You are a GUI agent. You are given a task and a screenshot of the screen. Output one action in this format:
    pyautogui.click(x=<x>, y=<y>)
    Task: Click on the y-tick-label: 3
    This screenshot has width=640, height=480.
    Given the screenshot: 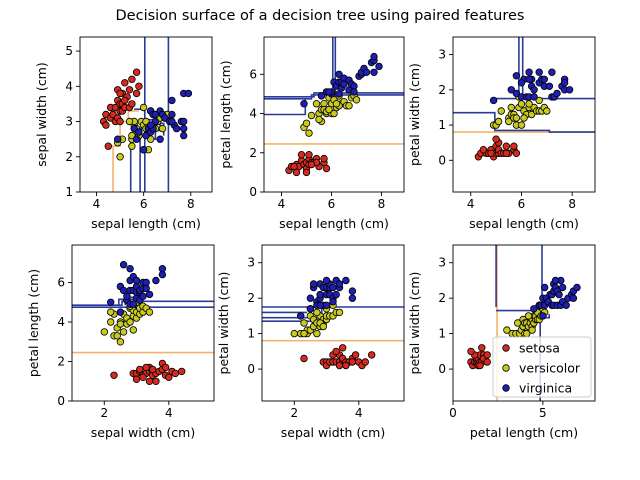 What is the action you would take?
    pyautogui.click(x=442, y=263)
    